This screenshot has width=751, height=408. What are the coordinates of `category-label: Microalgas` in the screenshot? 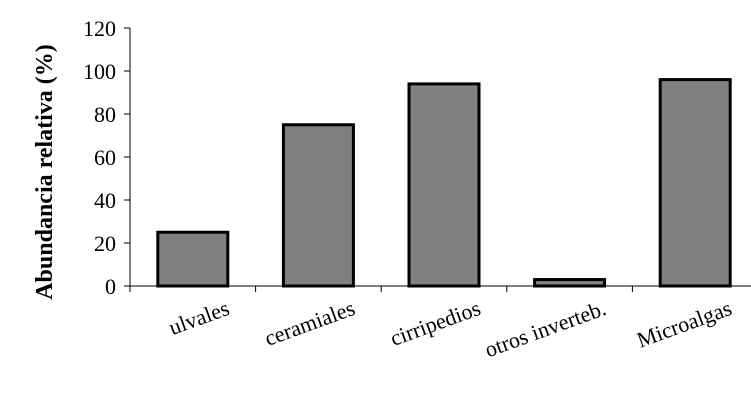 It's located at (684, 323).